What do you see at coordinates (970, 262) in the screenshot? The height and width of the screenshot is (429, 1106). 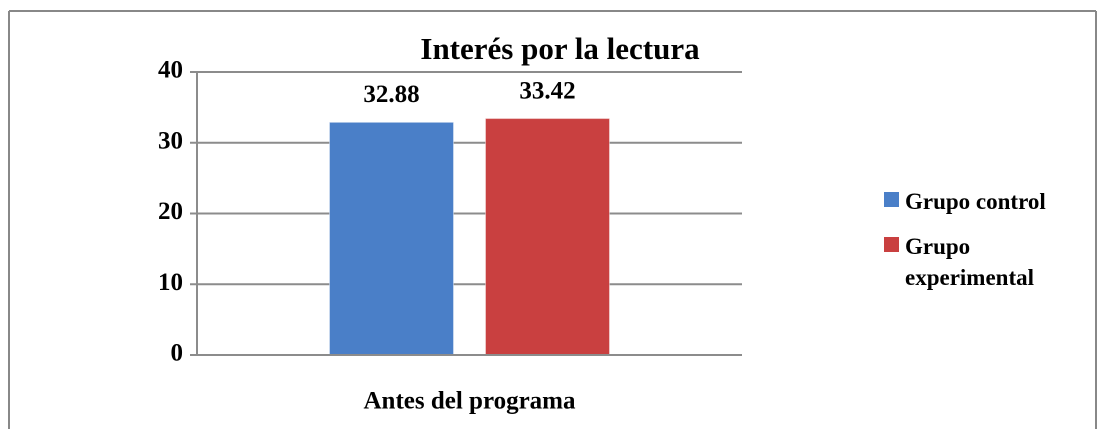 I see `legend-label: Grupo experimental` at bounding box center [970, 262].